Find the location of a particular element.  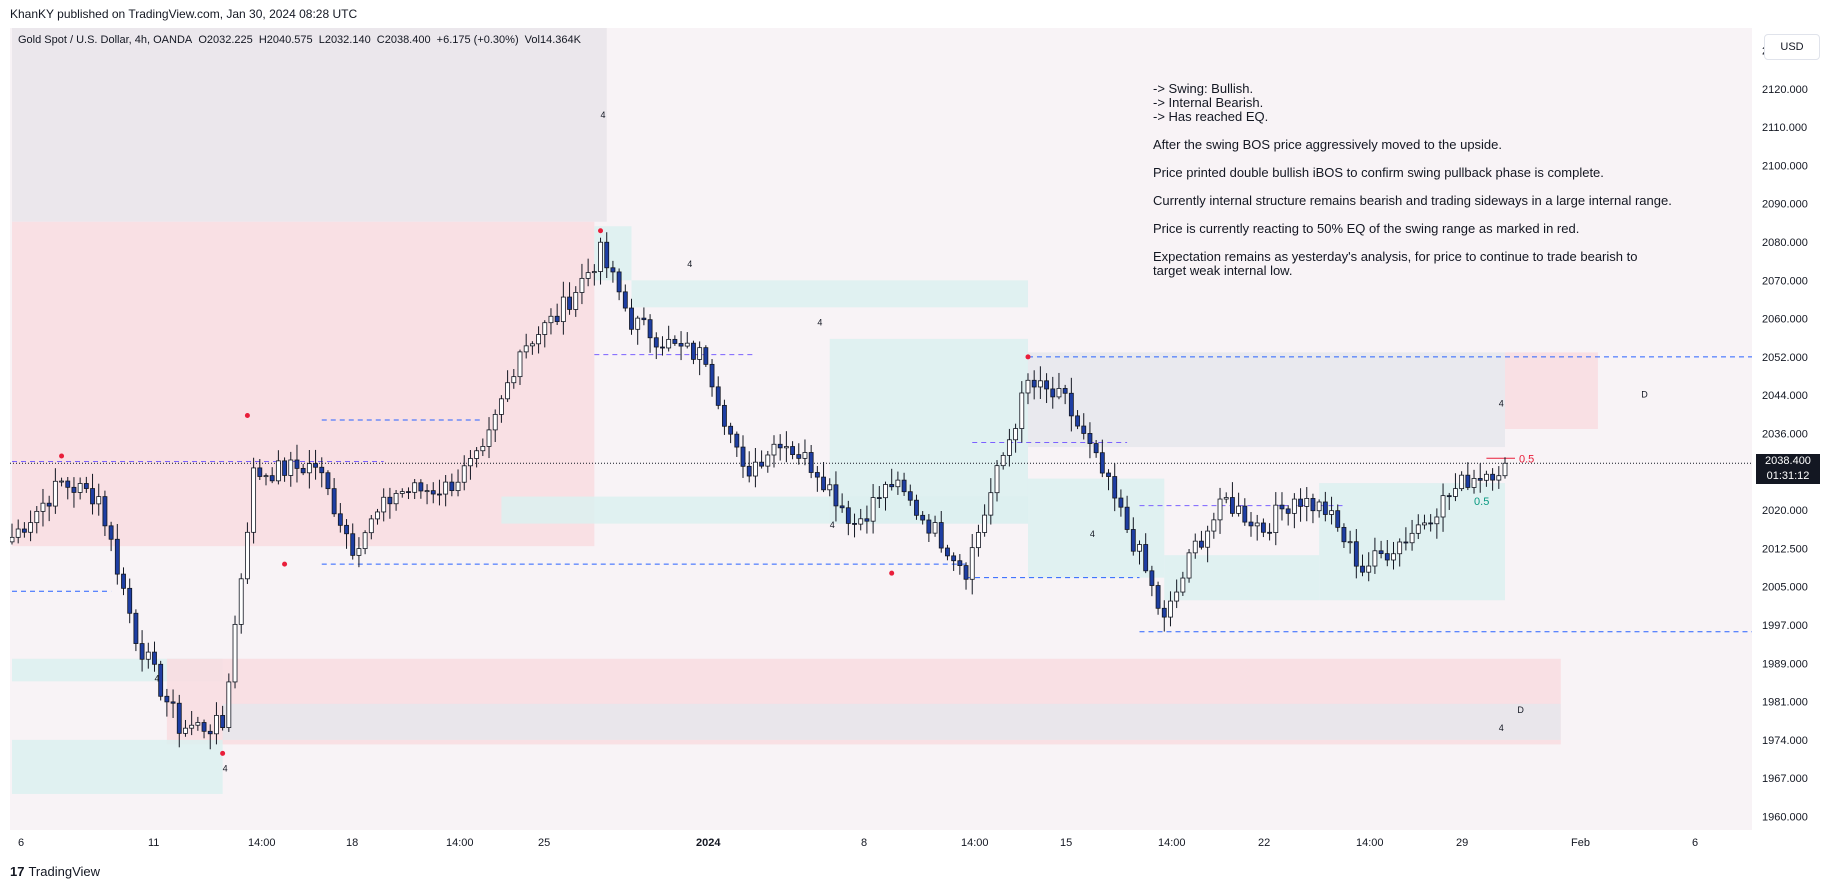

note-line: -> Swing: Bullish. is located at coordinates (1203, 88).